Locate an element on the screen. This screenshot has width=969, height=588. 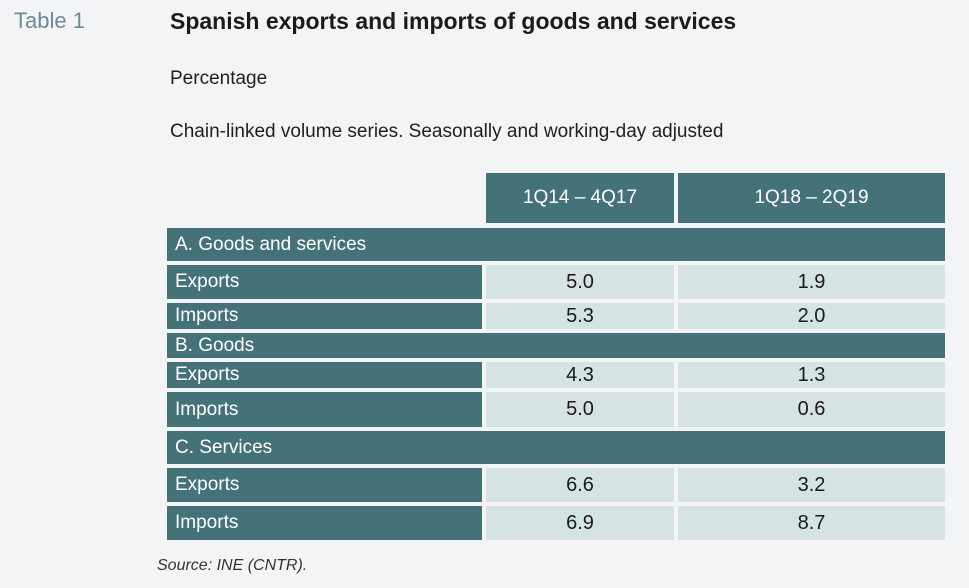
table-cell: 6.9 is located at coordinates (580, 523).